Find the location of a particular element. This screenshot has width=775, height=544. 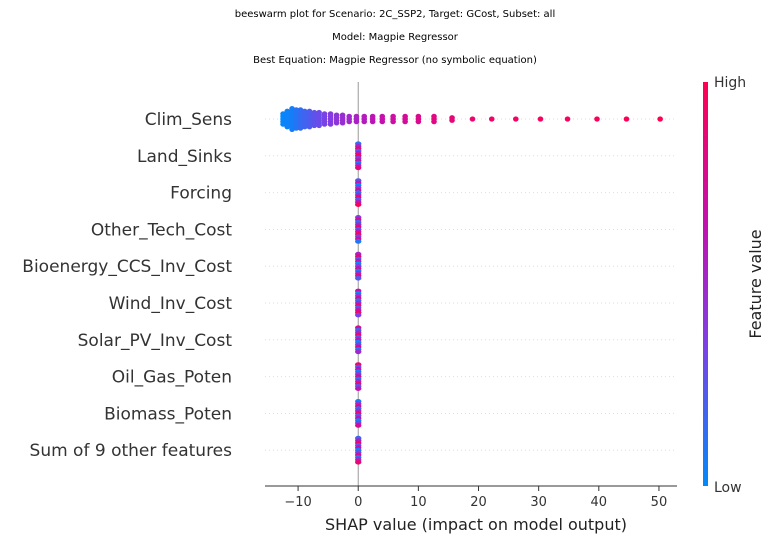

x-axis-ticks: −10 0 10 20 30 40 50 is located at coordinates (475, 498).